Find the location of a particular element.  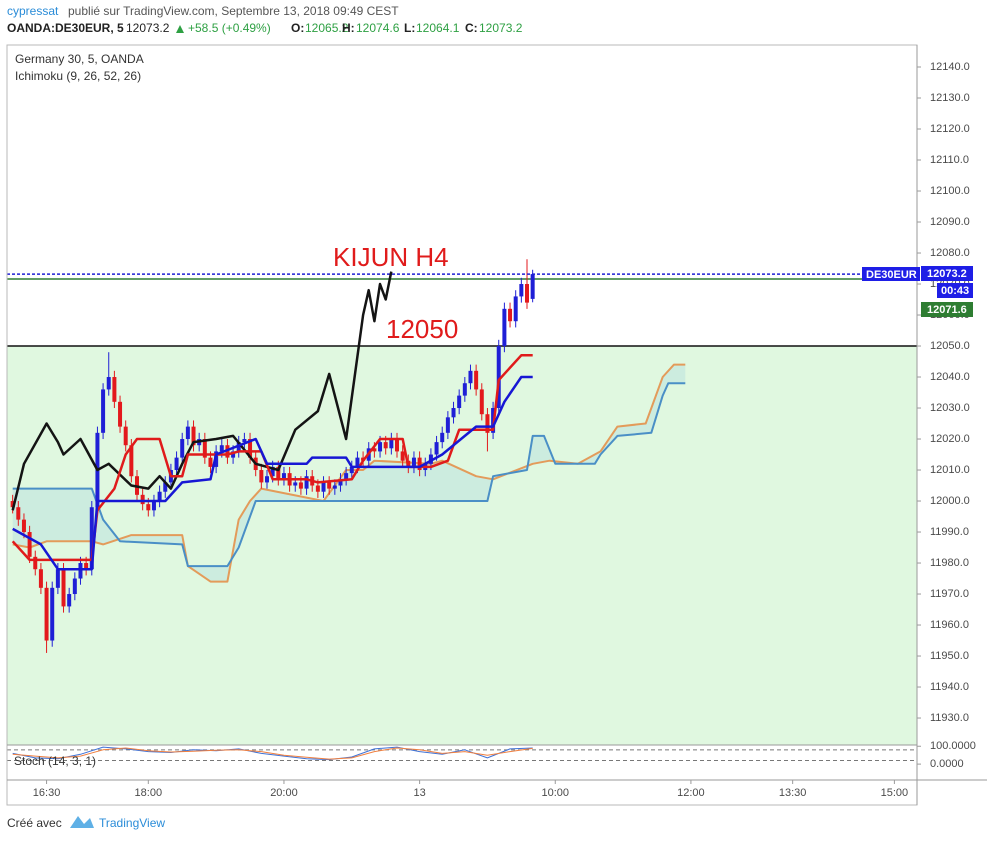

x-tick-label: 20:00 is located at coordinates (284, 793).